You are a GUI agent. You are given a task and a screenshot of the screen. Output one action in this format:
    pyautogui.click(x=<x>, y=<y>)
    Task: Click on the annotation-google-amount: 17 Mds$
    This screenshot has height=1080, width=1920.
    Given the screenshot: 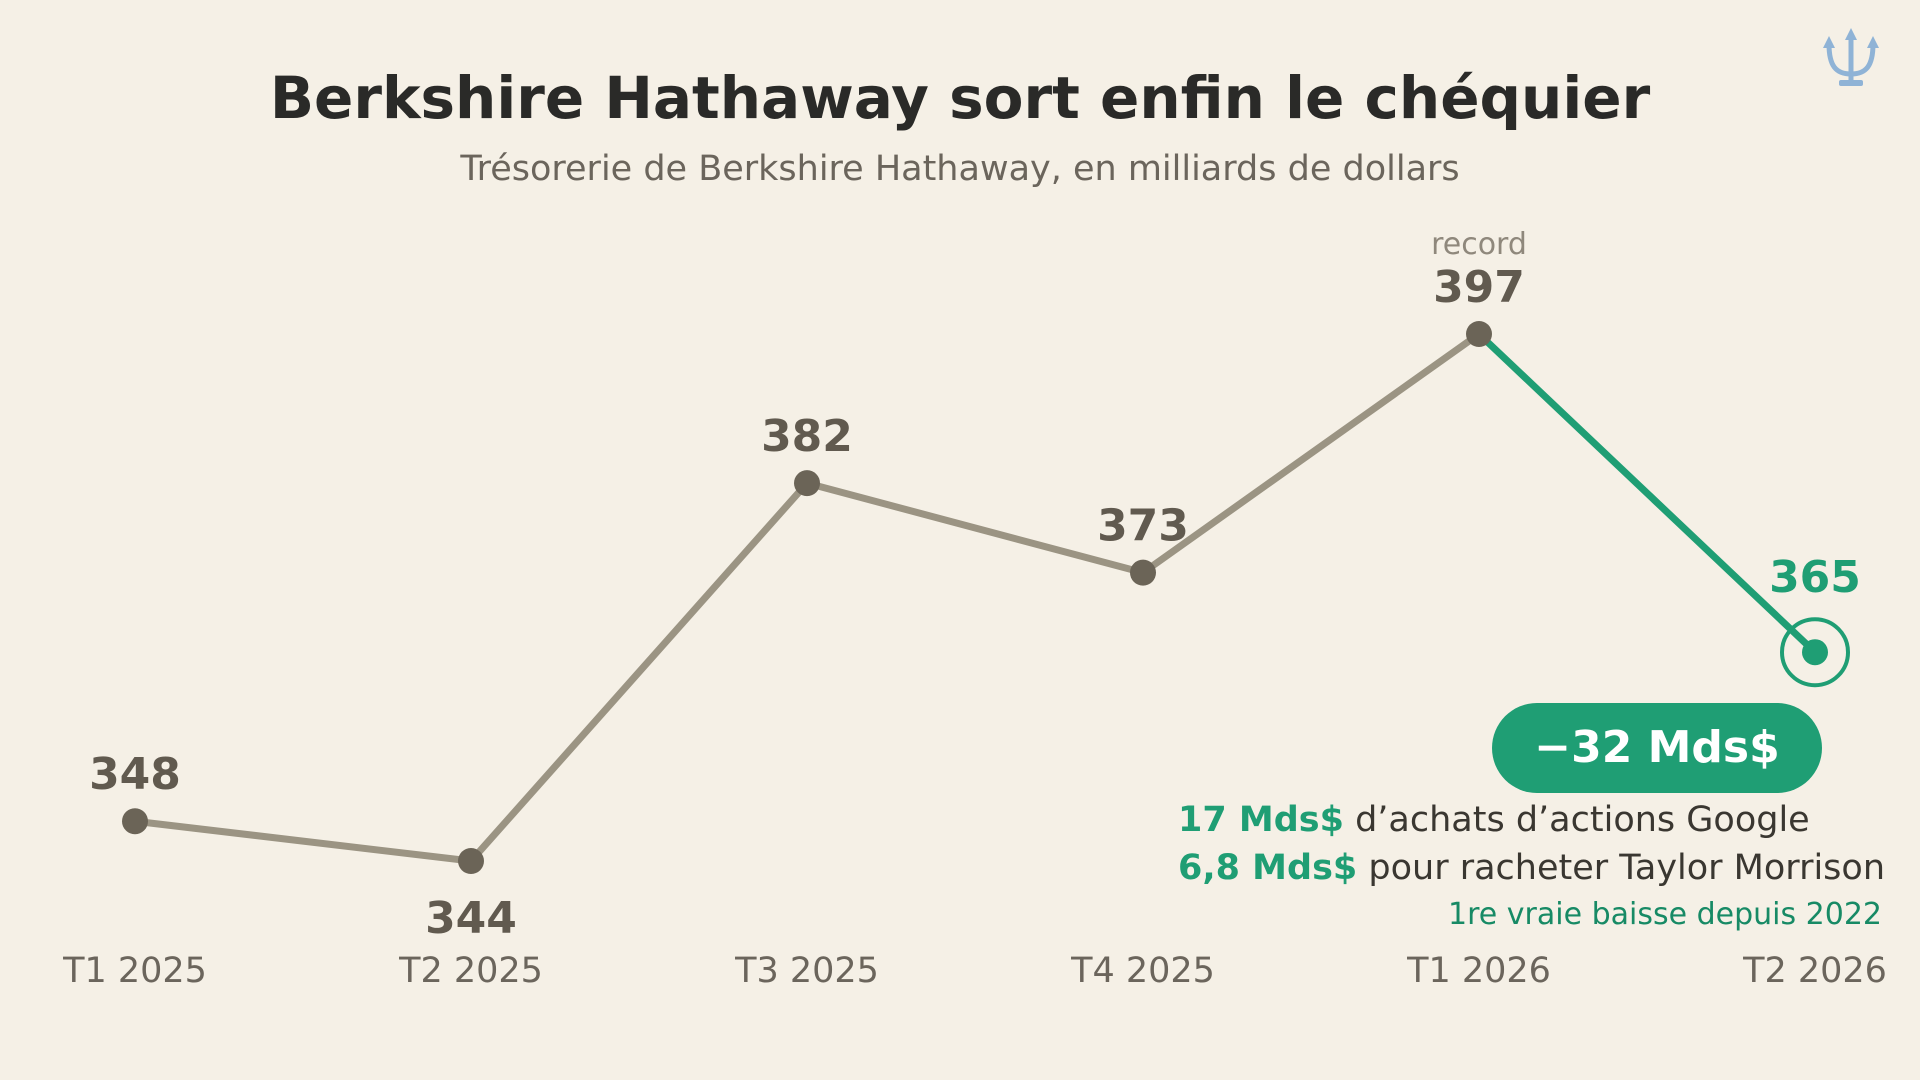 What is the action you would take?
    pyautogui.click(x=1261, y=820)
    